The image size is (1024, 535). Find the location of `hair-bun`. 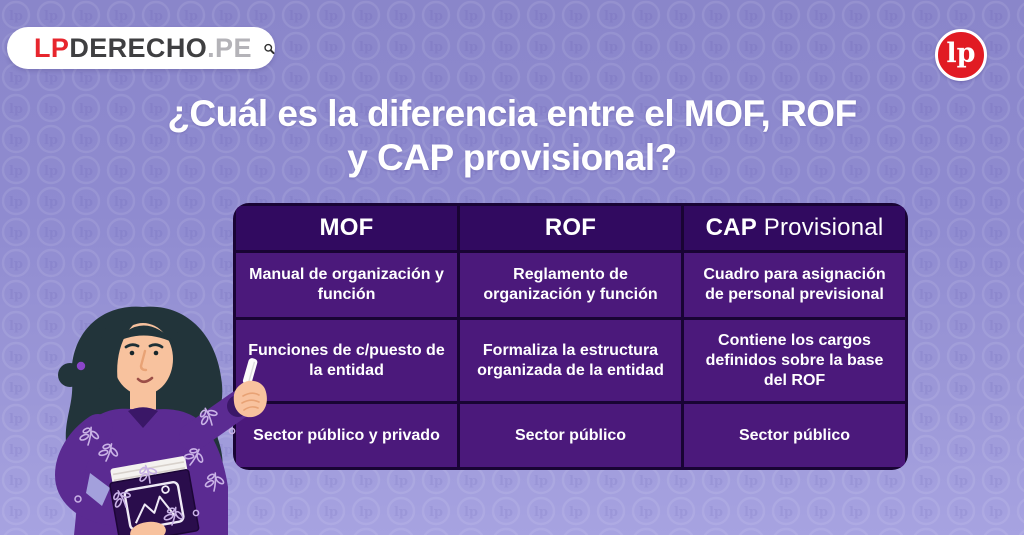

hair-bun is located at coordinates (70, 375).